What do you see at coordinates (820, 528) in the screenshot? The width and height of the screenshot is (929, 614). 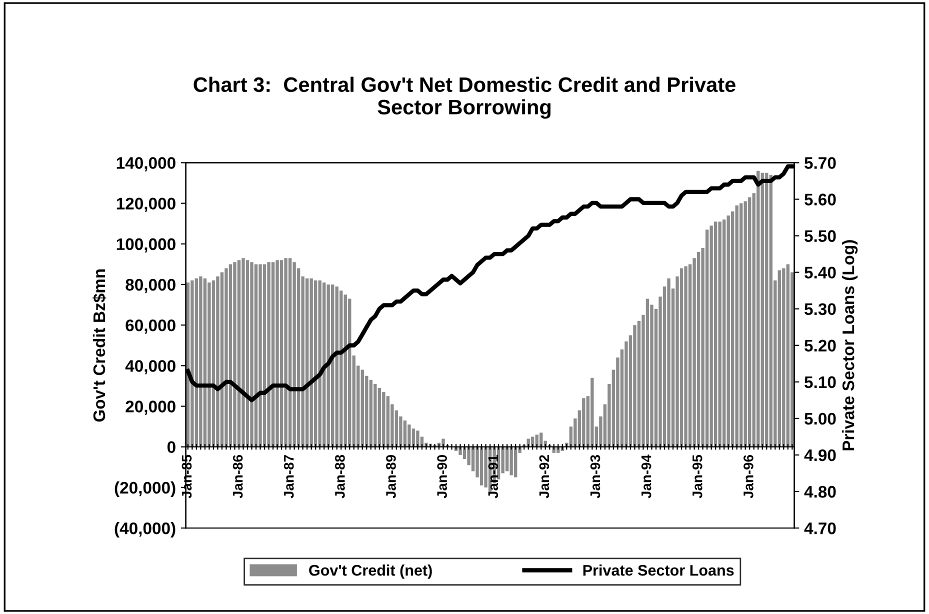 I see `y2-tick-label: 4.70` at bounding box center [820, 528].